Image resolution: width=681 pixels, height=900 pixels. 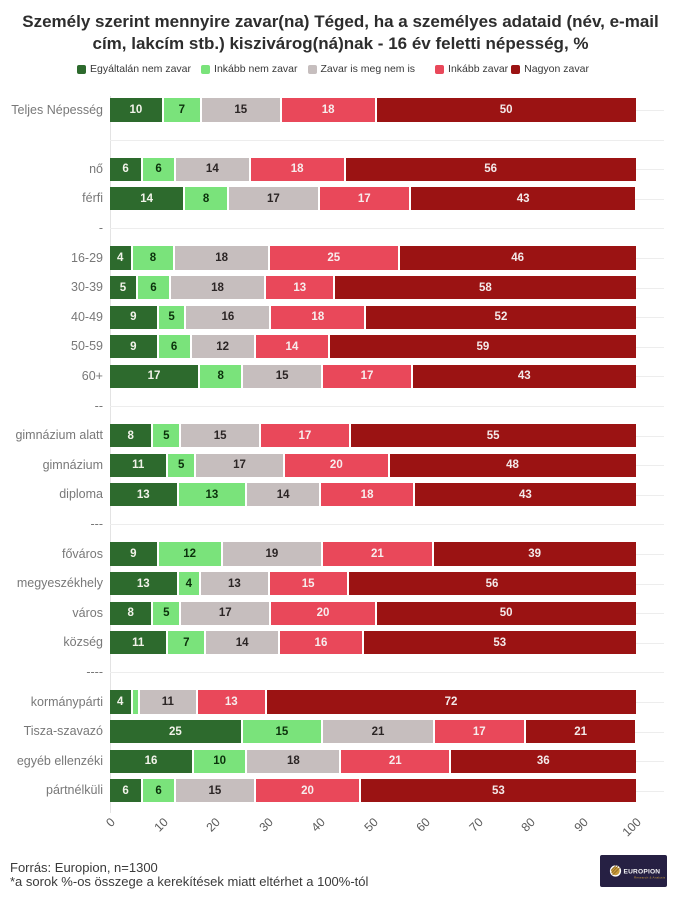 What do you see at coordinates (650, 878) in the screenshot?
I see `svg-text: Research & Analysis` at bounding box center [650, 878].